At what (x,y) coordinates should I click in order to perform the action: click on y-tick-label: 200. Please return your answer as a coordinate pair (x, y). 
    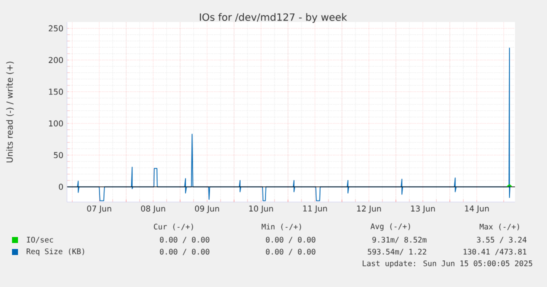
    Looking at the image, I should click on (55, 60).